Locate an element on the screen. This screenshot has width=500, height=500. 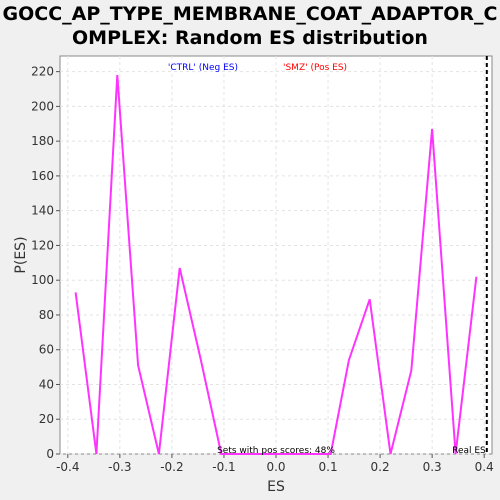
y-tick-label: 160 is located at coordinates (42, 176).